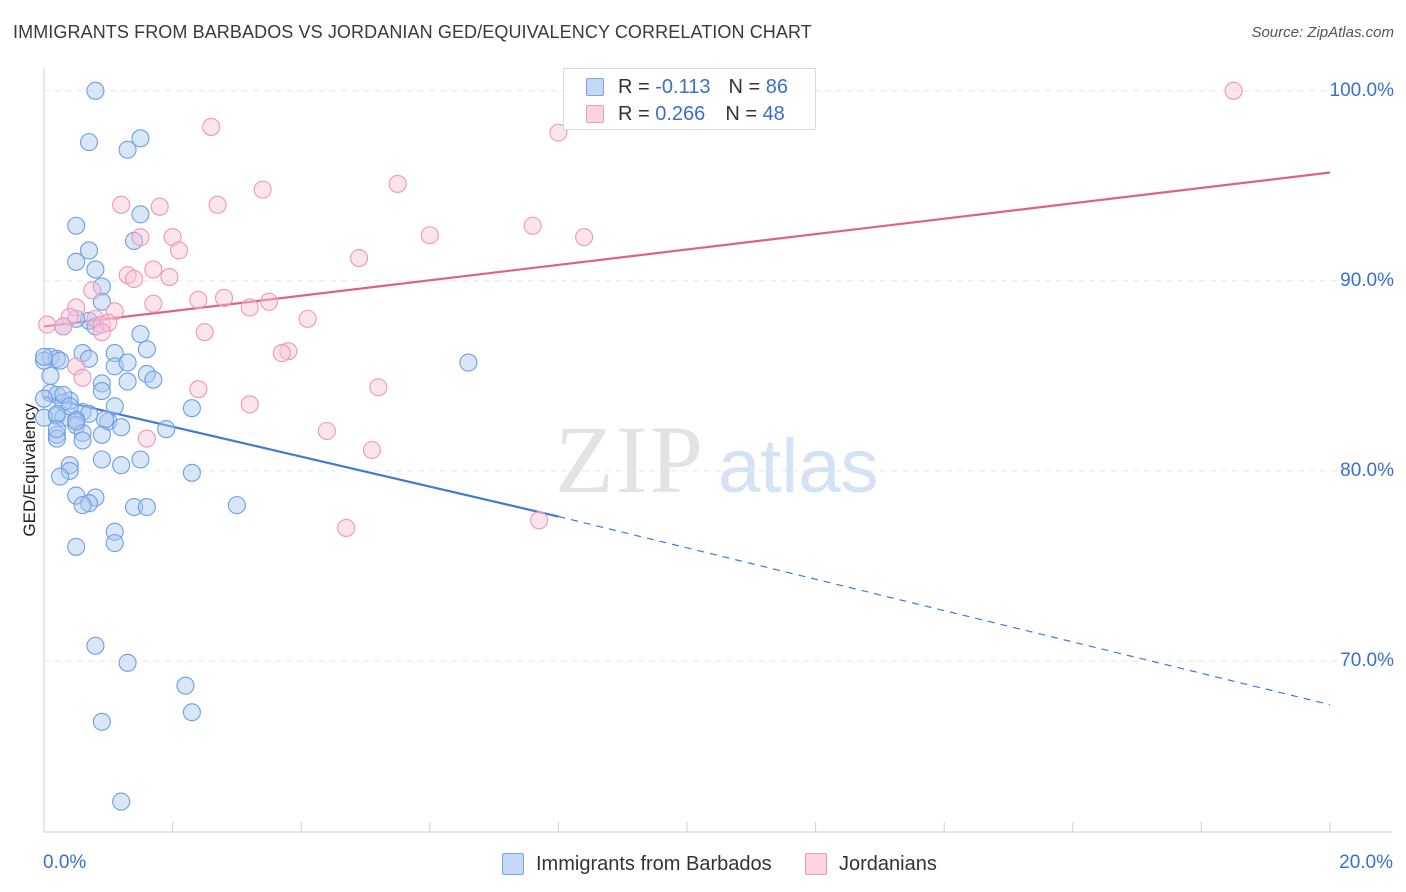  What do you see at coordinates (773, 113) in the screenshot?
I see `n-value-jordanians: 48` at bounding box center [773, 113].